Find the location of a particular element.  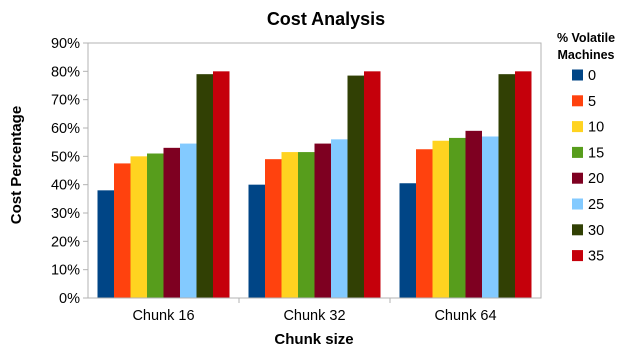

legend: % Volatile Machines 0 5 10 15 20 25 30 35 is located at coordinates (586, 148).